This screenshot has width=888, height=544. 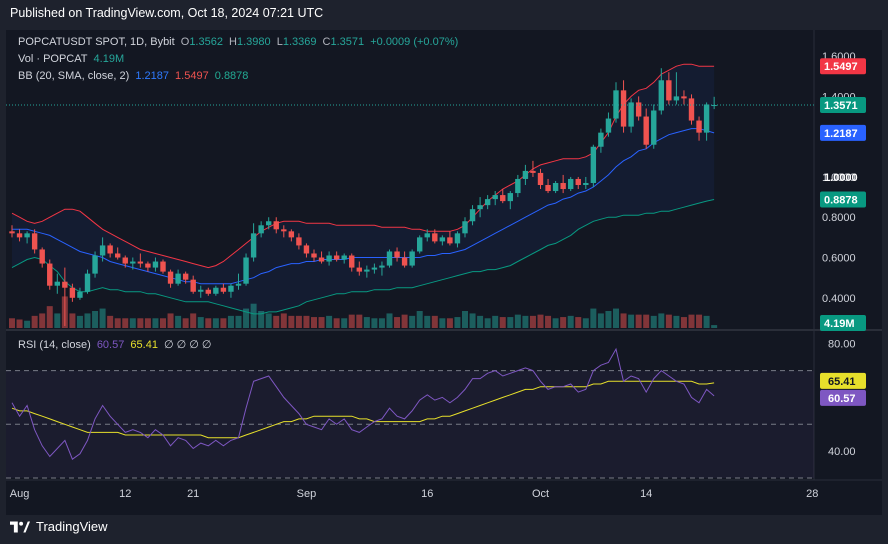 I want to click on price-badge-label: 1.2187, so click(x=841, y=134).